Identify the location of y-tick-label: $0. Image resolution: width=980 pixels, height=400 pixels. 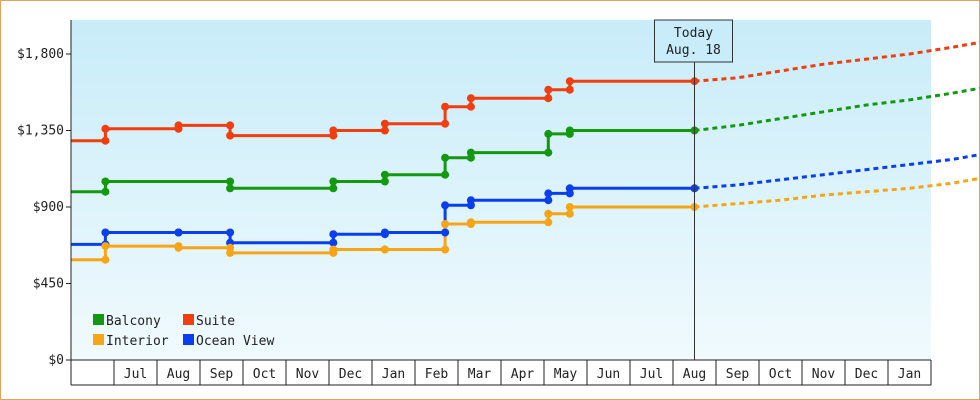
(56, 360).